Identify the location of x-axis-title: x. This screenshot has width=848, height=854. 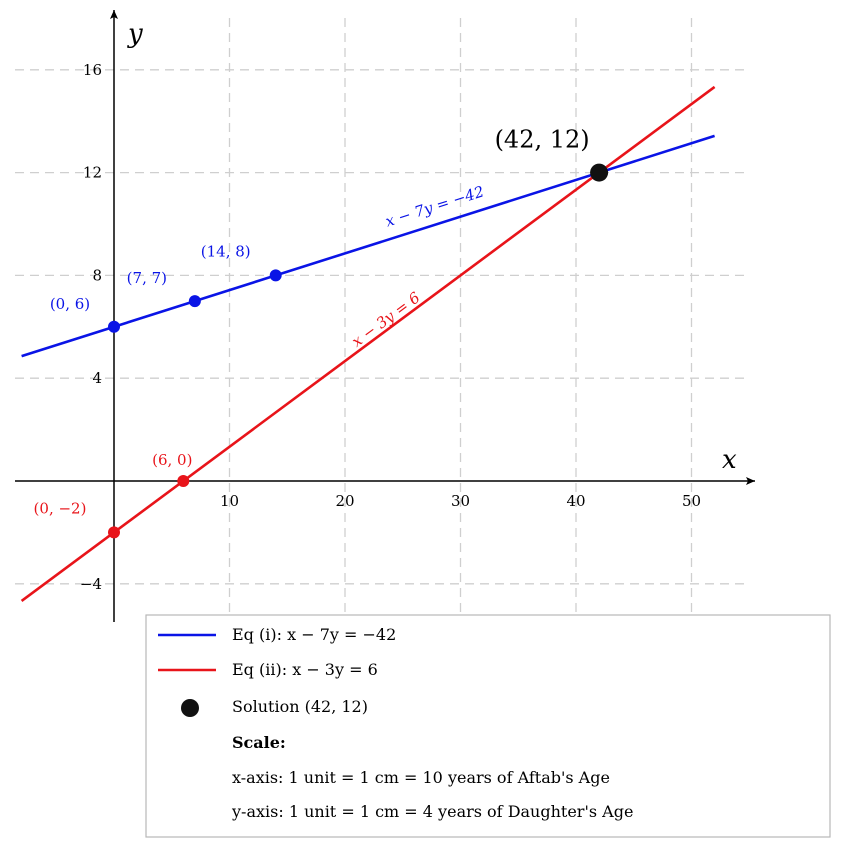
(729, 460).